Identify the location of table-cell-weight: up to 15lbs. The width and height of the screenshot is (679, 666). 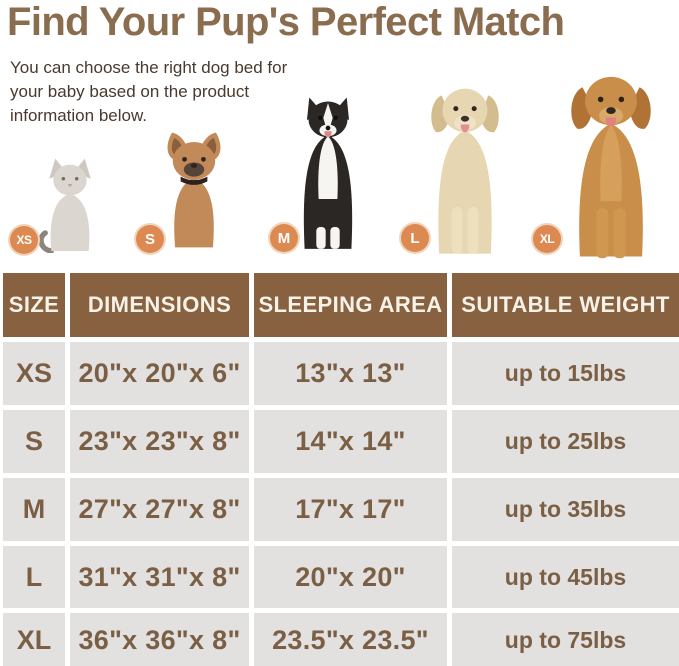
(565, 373).